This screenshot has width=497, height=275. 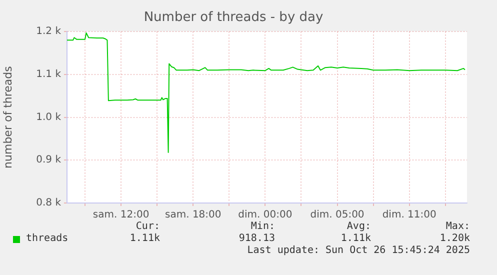 I want to click on text: Min:, so click(x=262, y=227).